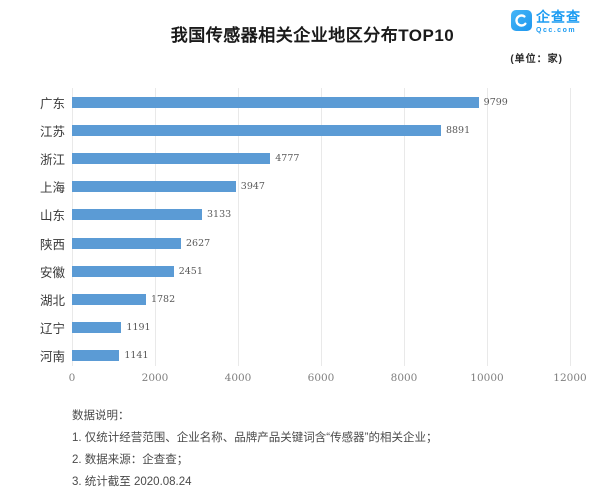 The height and width of the screenshot is (497, 607). I want to click on notes-line-2: 2. 数据来源：企查查；, so click(130, 460).